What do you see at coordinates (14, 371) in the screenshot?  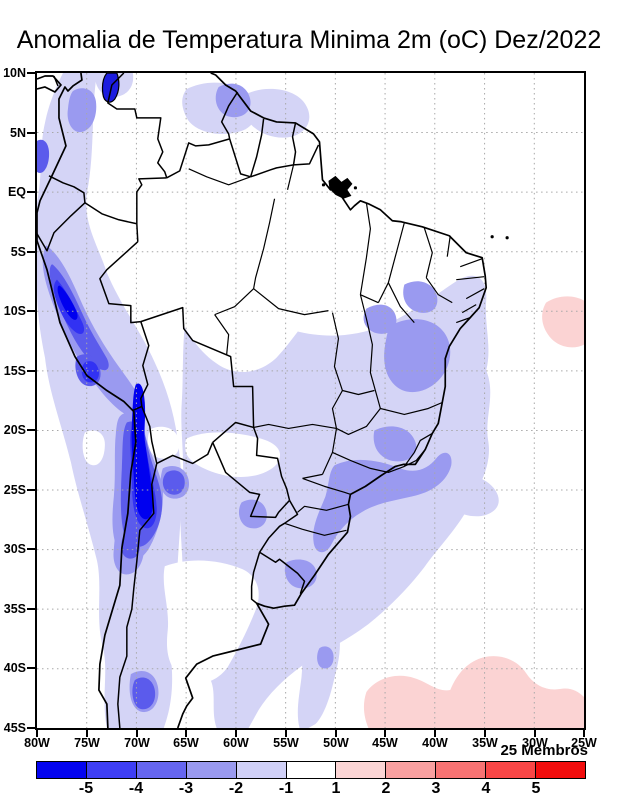 I see `lat-label: 15S` at bounding box center [14, 371].